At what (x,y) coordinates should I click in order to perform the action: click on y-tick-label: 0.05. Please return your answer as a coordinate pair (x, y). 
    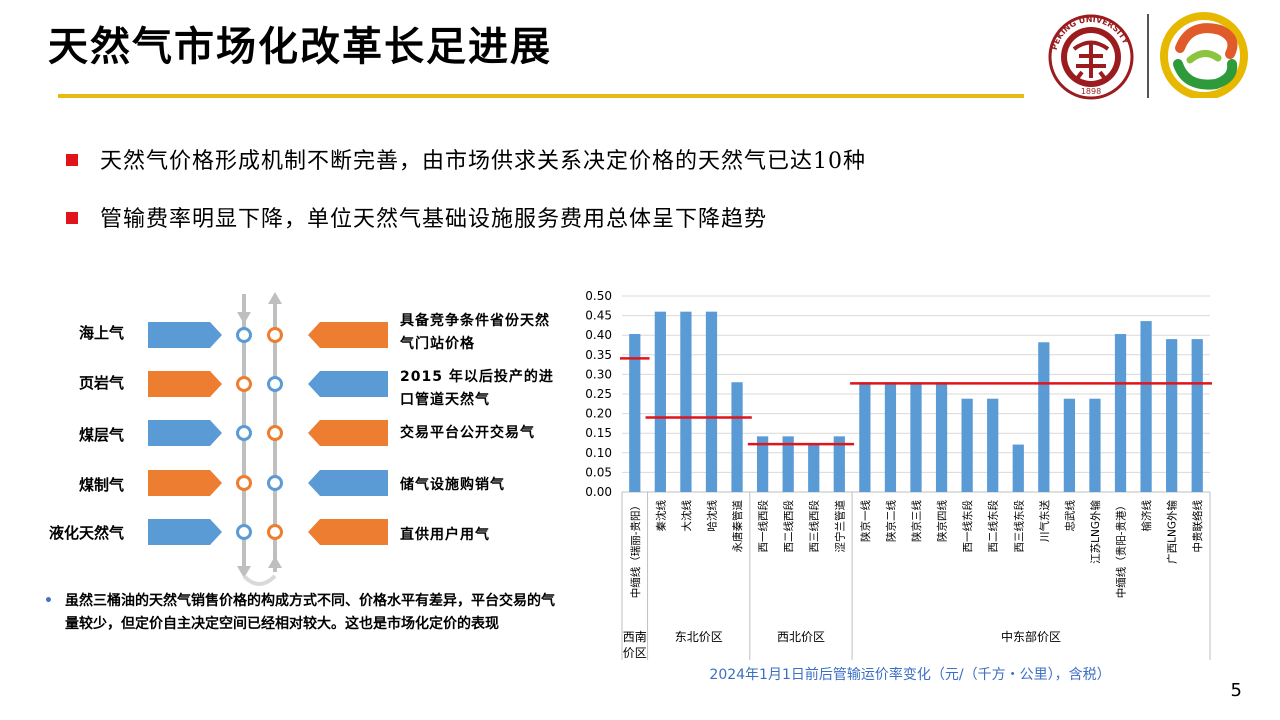
    Looking at the image, I should click on (598, 472).